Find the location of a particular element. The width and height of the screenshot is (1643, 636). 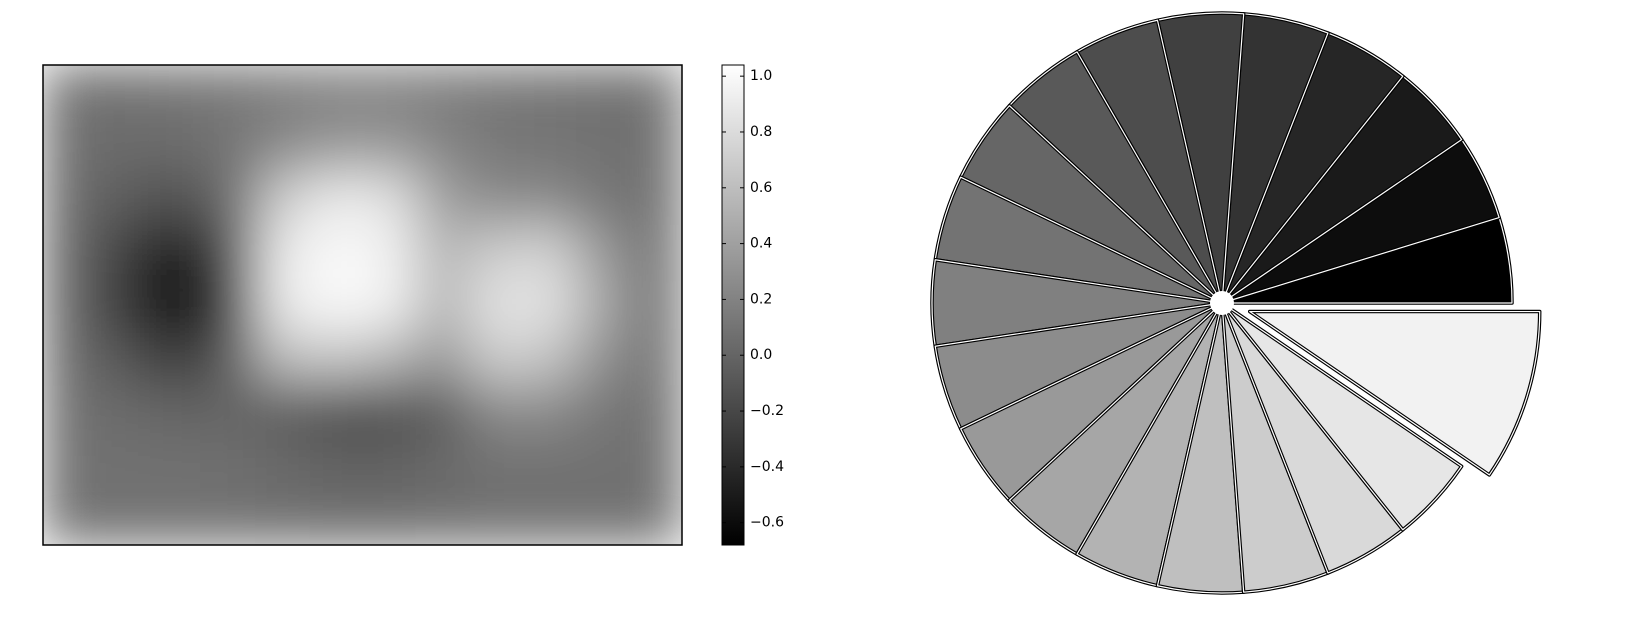

colorbar-tick-label: 1.0 is located at coordinates (761, 76).